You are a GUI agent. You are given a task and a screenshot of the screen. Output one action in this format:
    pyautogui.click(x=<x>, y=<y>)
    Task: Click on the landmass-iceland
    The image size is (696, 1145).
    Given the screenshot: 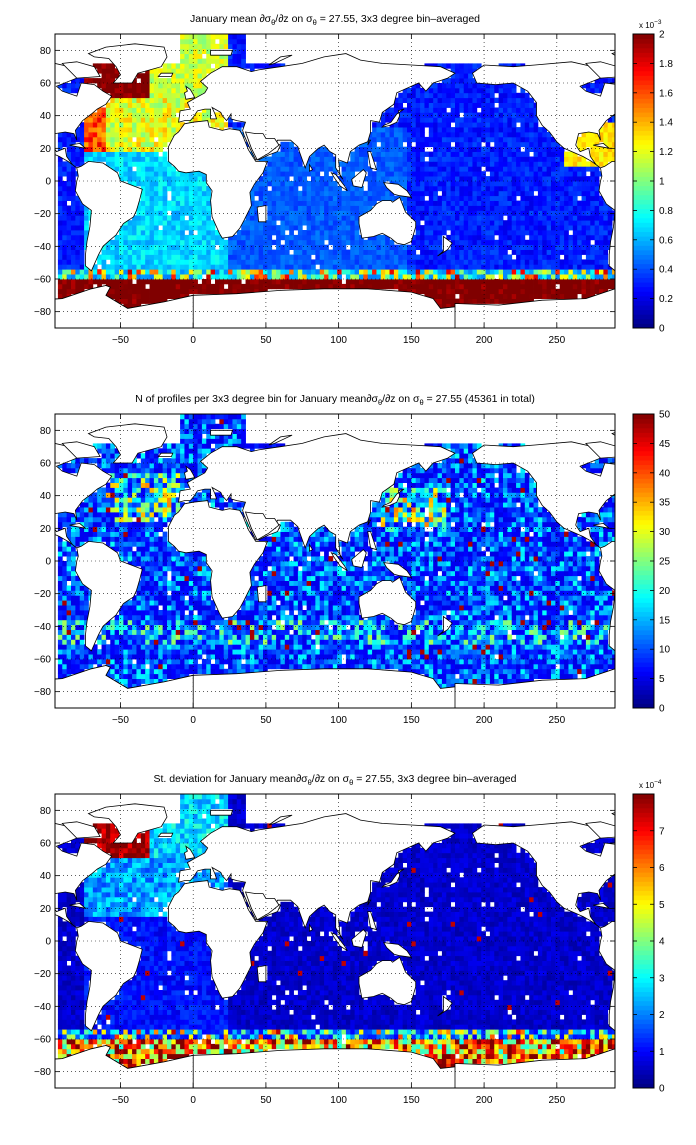 What is the action you would take?
    pyautogui.click(x=689, y=74)
    